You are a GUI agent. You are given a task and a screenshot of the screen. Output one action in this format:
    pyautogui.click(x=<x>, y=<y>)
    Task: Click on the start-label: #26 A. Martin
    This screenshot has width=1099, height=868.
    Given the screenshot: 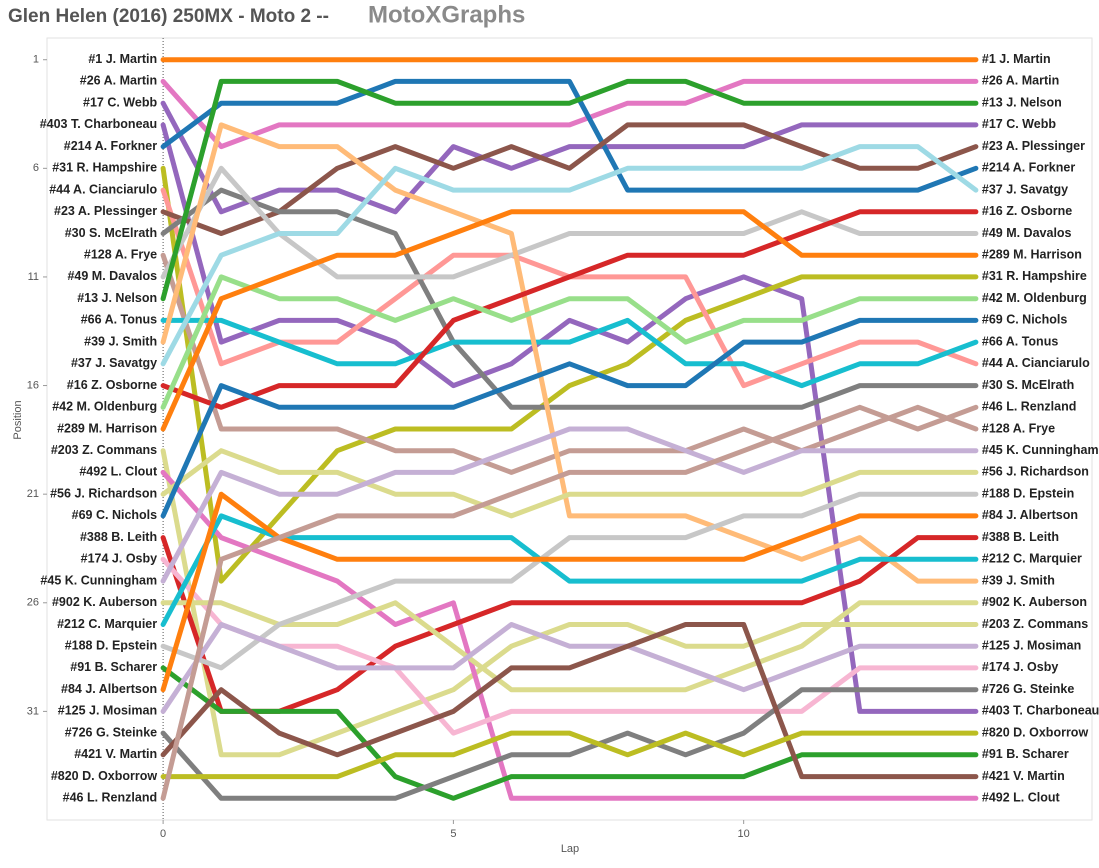 What is the action you would take?
    pyautogui.click(x=118, y=81)
    